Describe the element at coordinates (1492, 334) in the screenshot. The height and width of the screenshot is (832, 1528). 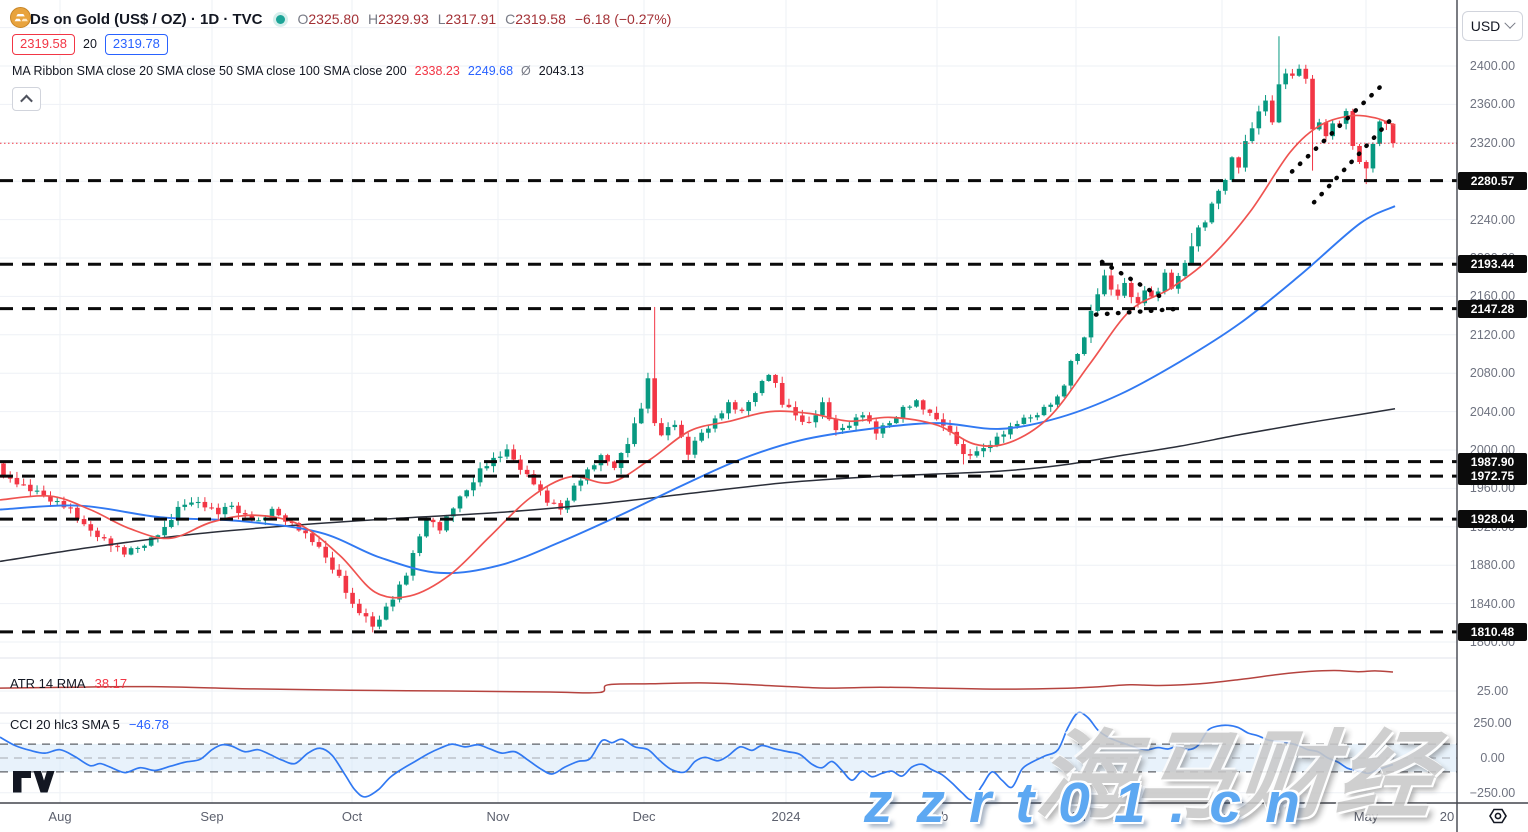
I see `price-axis-tick: 2120.00` at that location.